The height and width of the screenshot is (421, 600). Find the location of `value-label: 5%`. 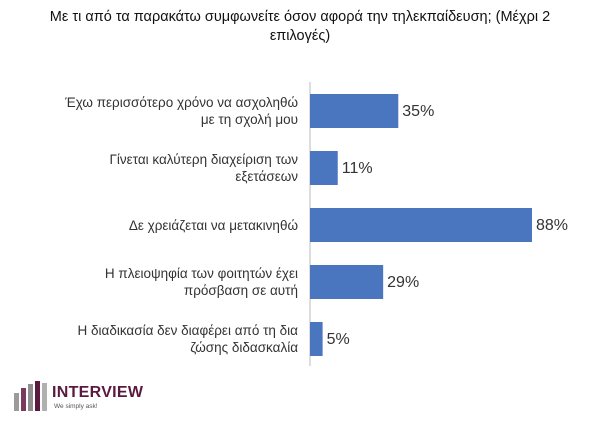

value-label: 5% is located at coordinates (338, 339).